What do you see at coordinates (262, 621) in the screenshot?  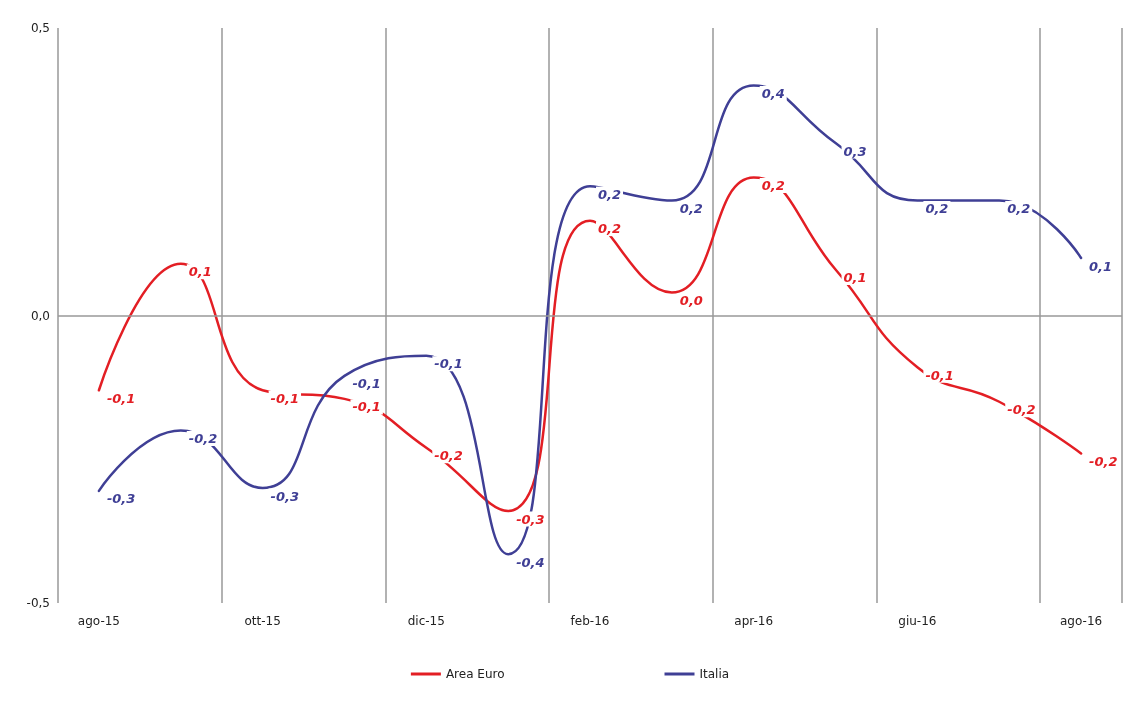 I see `x-tick-label: ott-15` at bounding box center [262, 621].